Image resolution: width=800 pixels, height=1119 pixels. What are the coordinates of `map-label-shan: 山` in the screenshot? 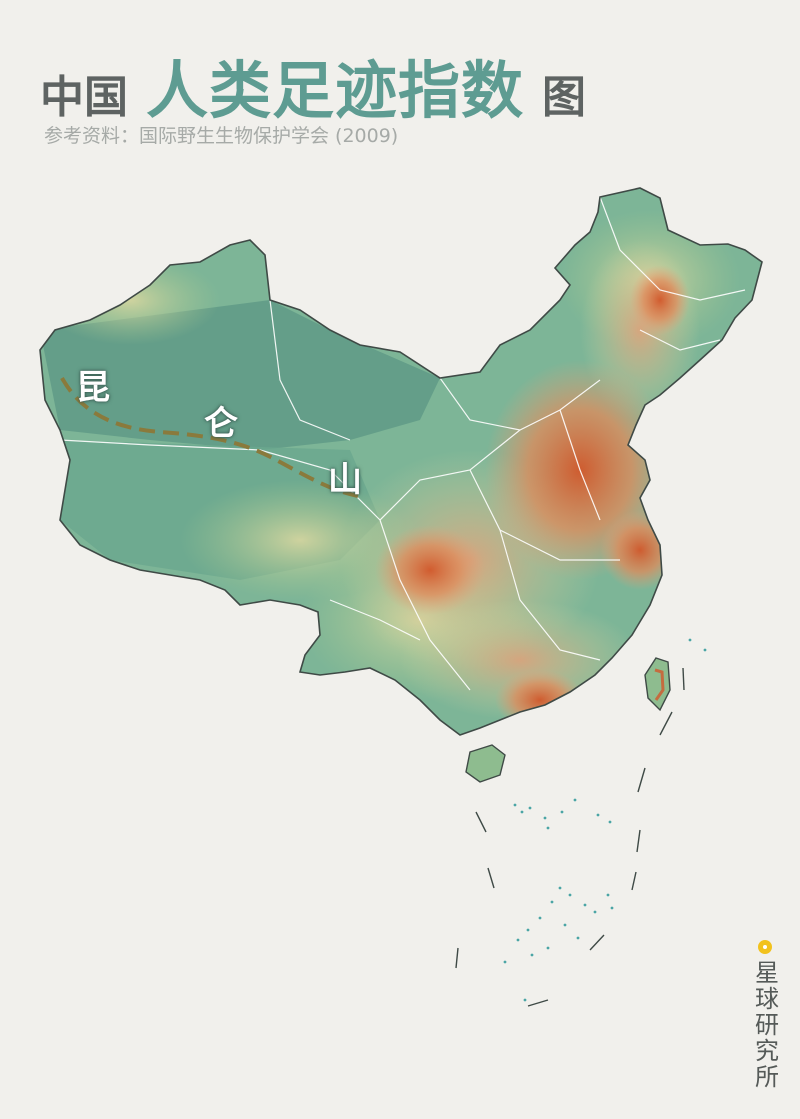 It's located at (345, 480).